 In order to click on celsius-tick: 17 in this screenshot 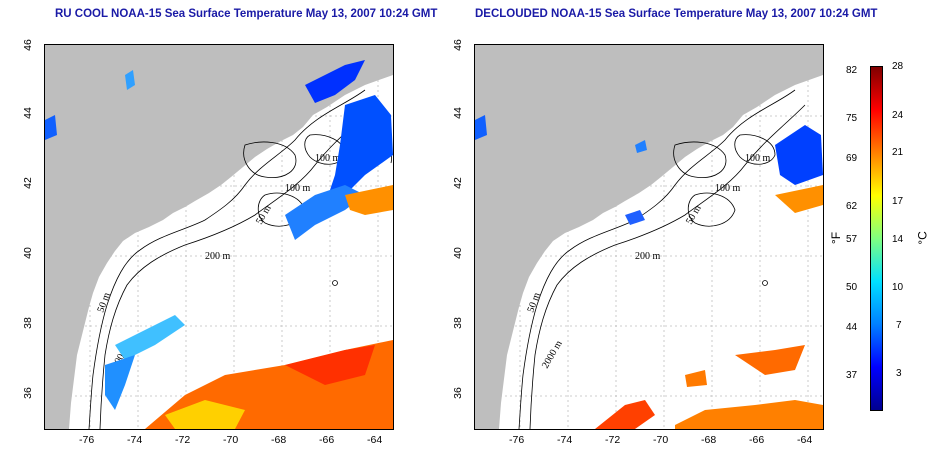, I will do `click(898, 201)`.